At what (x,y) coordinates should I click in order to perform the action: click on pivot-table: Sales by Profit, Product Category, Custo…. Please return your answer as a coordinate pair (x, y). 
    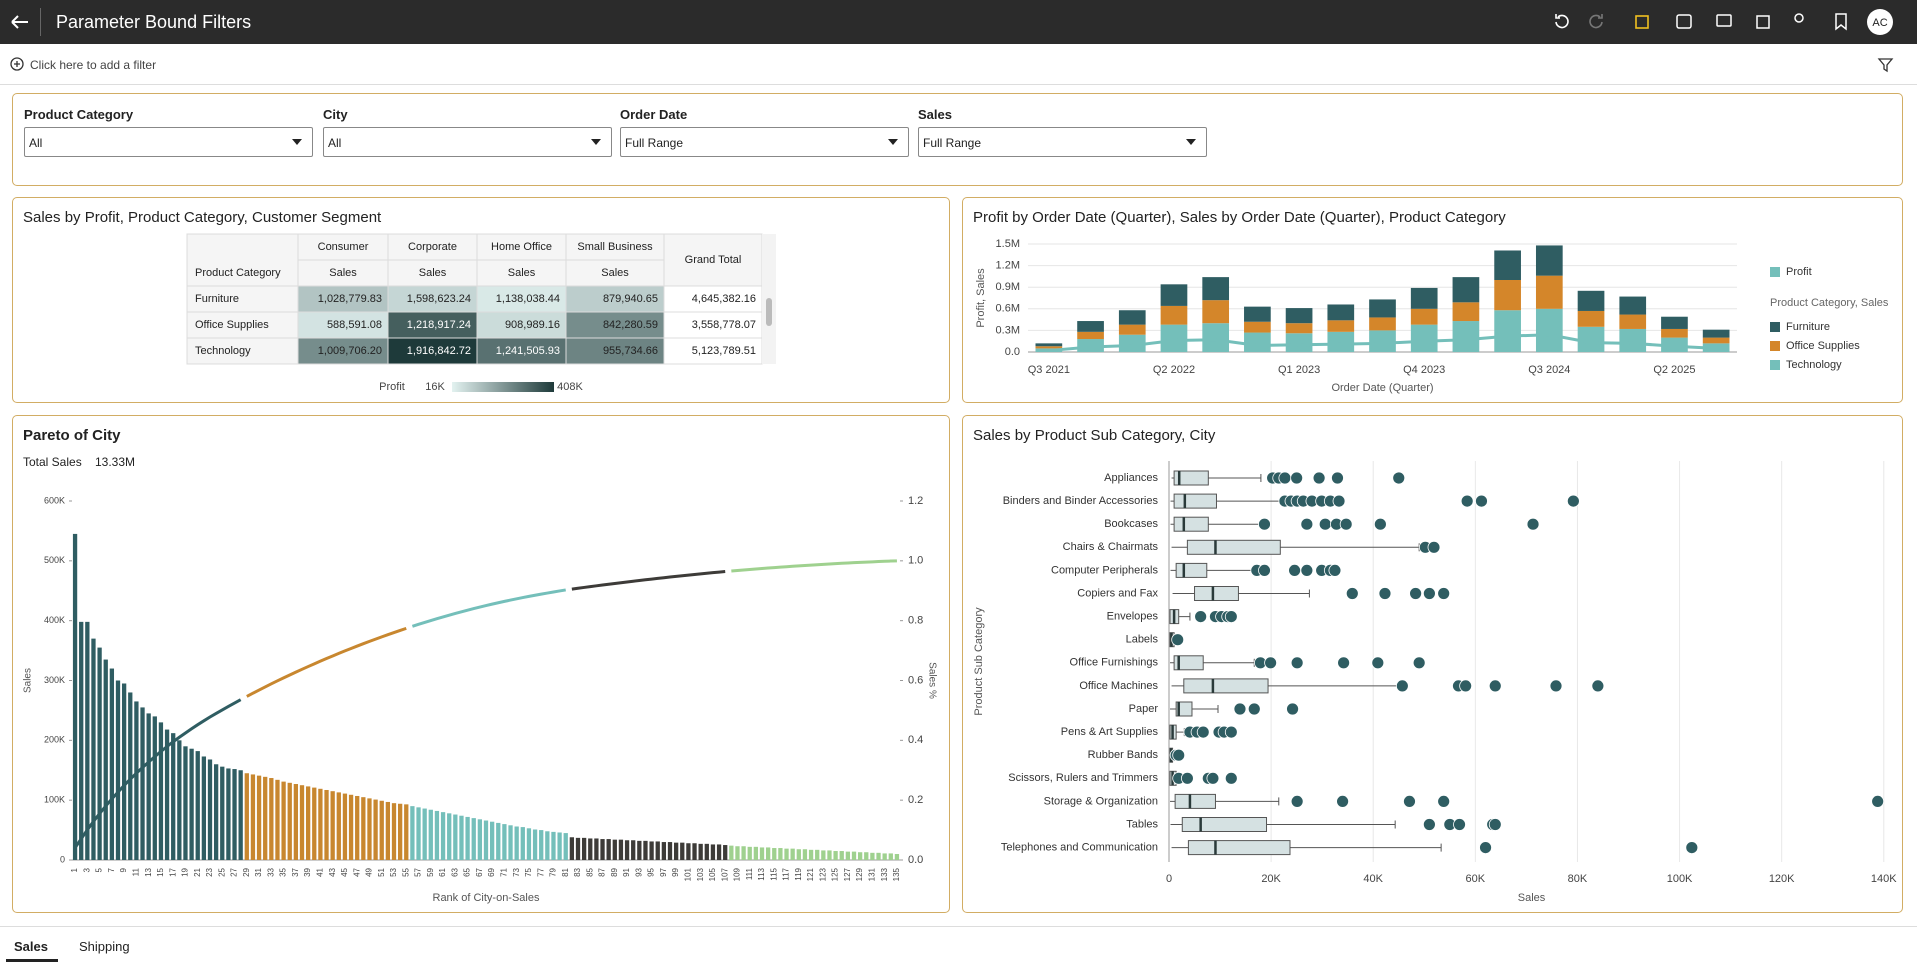
    Looking at the image, I should click on (481, 300).